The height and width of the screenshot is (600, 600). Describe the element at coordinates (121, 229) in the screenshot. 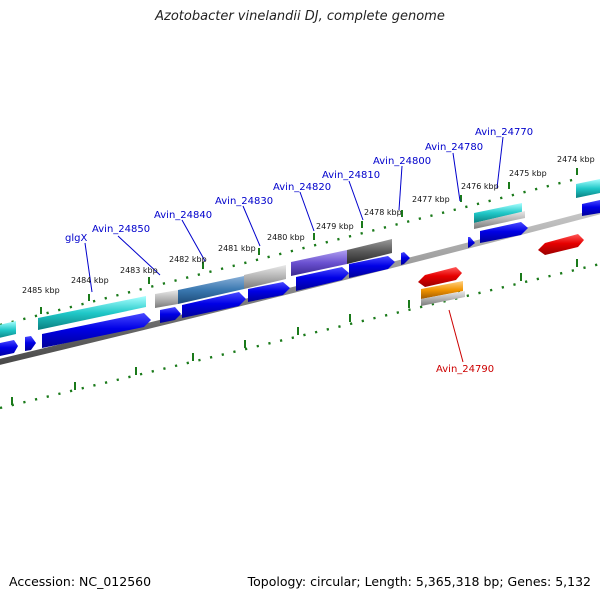

I see `gene-label-avin-24850: Avin_24850` at that location.